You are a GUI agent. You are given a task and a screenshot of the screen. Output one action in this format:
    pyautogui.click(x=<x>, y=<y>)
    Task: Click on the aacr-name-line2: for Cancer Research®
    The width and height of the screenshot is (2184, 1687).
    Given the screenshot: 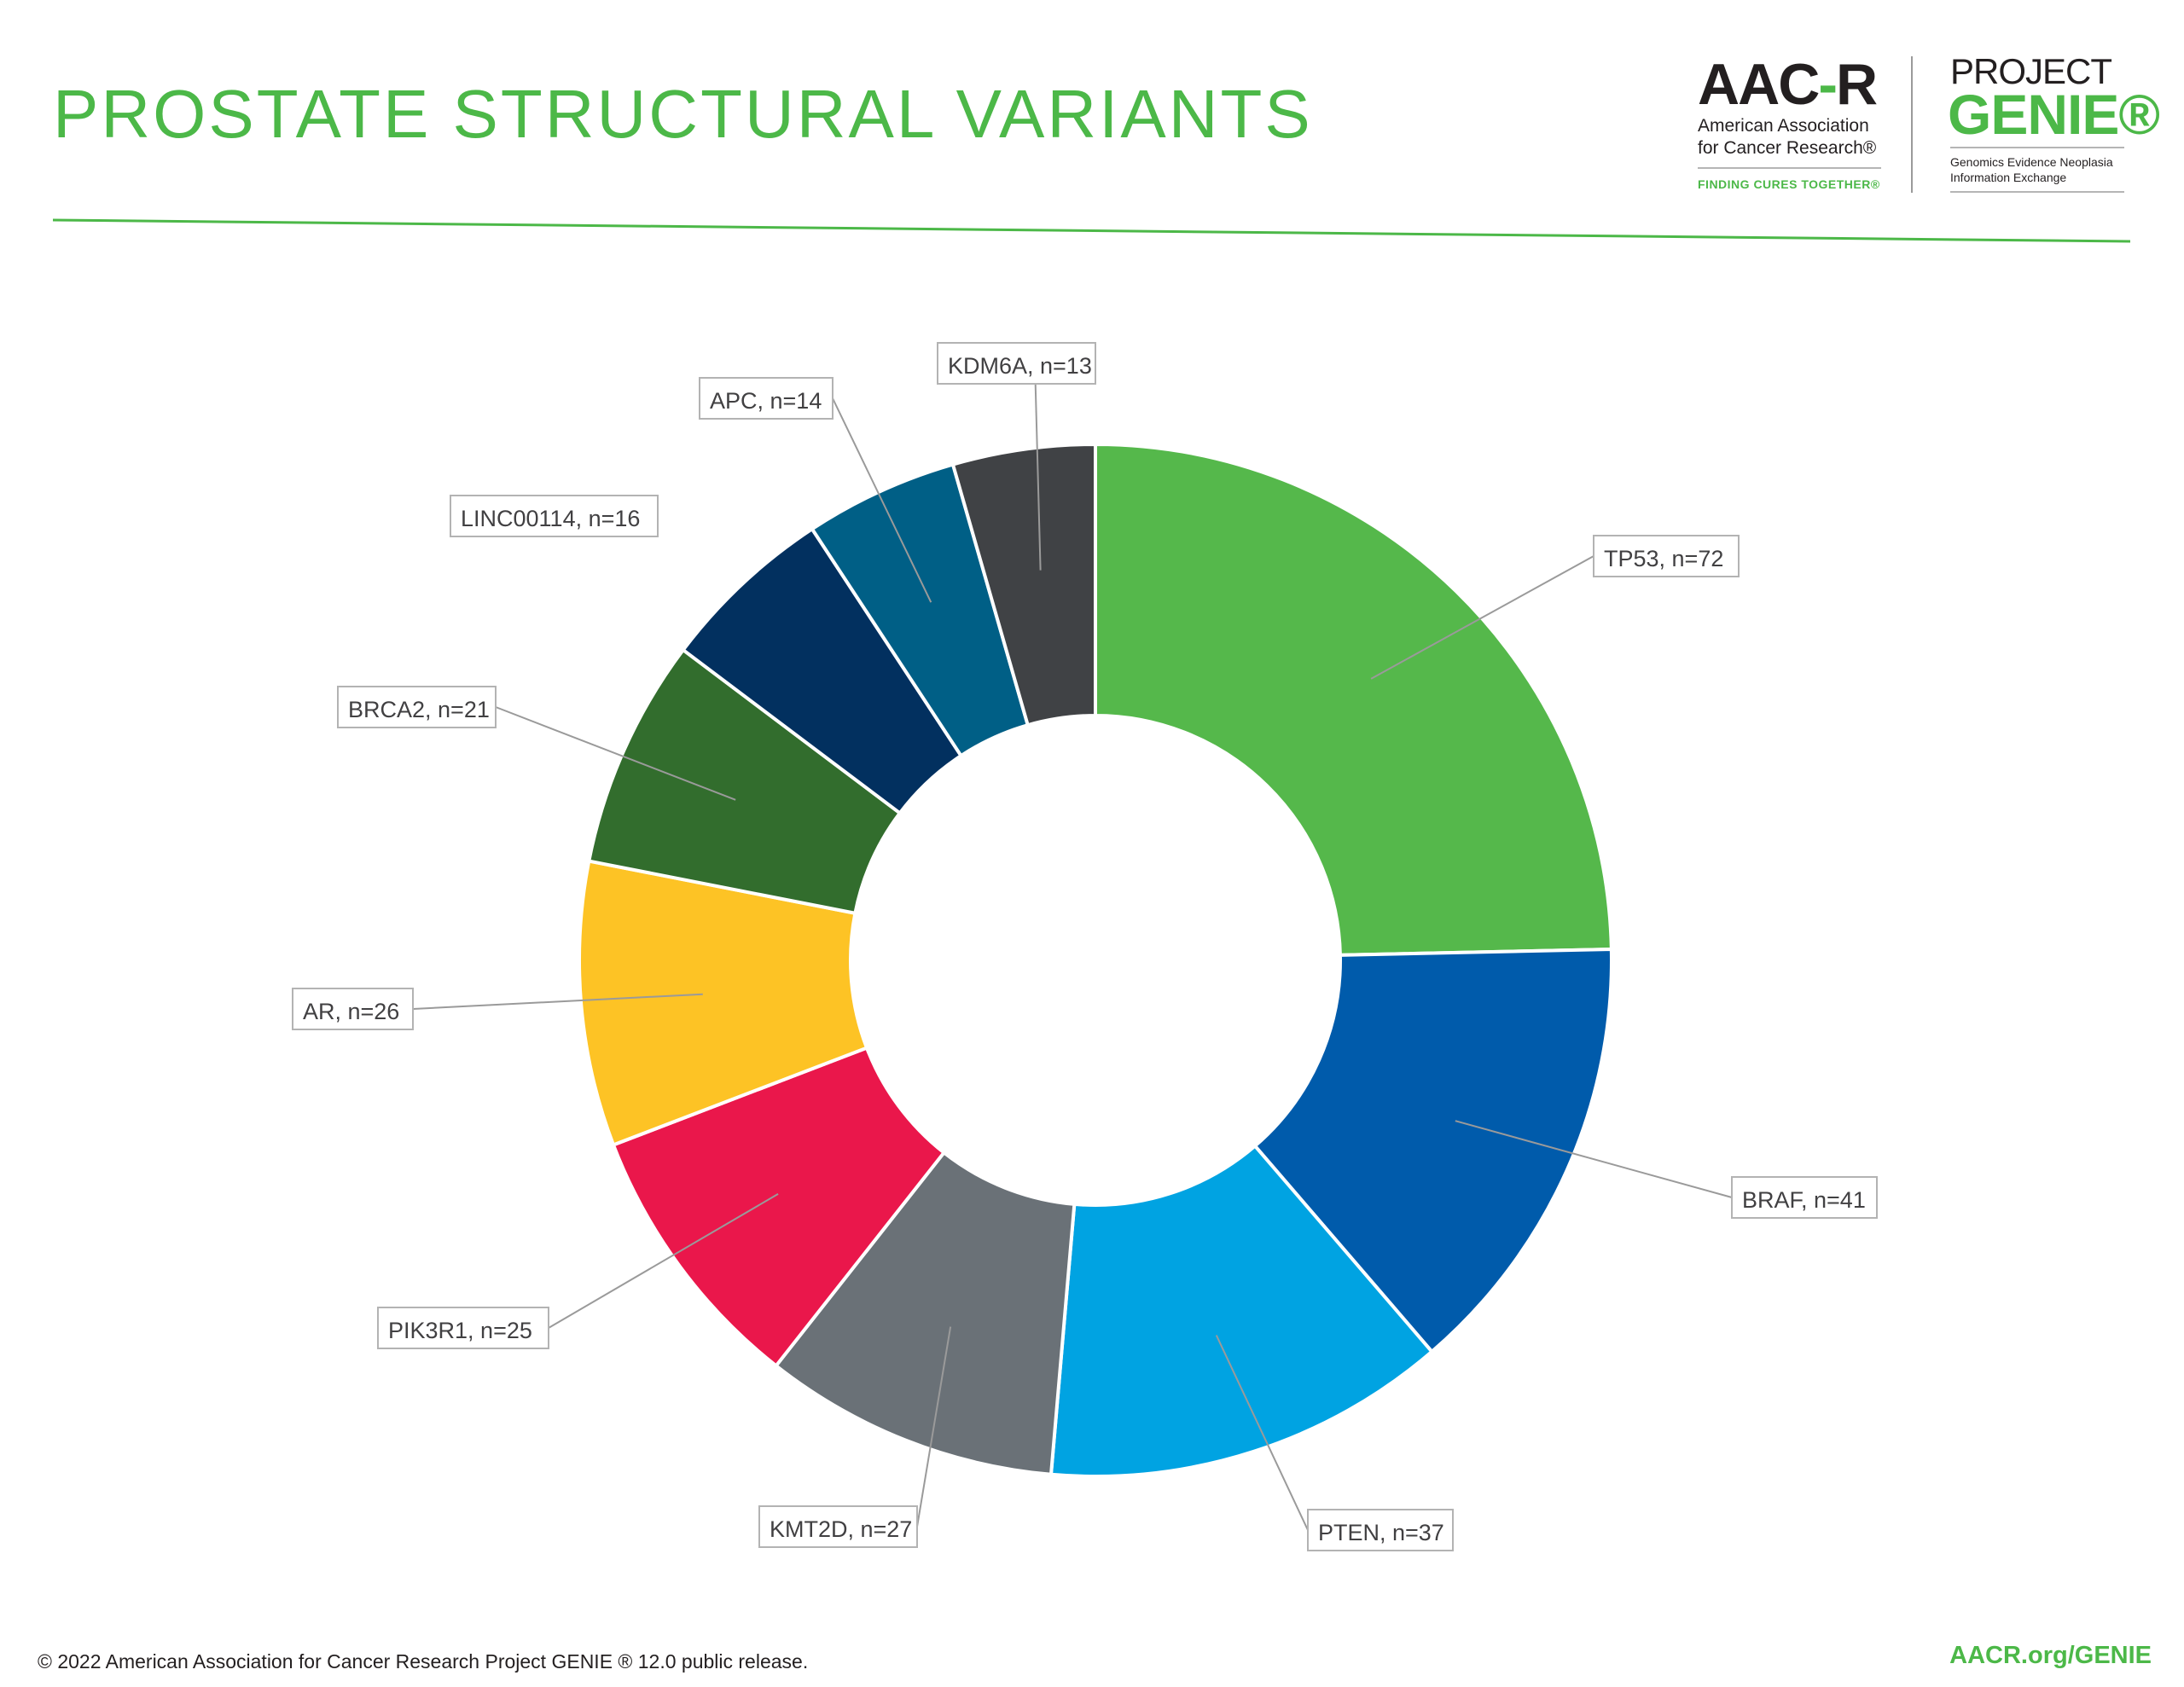 What is the action you would take?
    pyautogui.click(x=1788, y=148)
    